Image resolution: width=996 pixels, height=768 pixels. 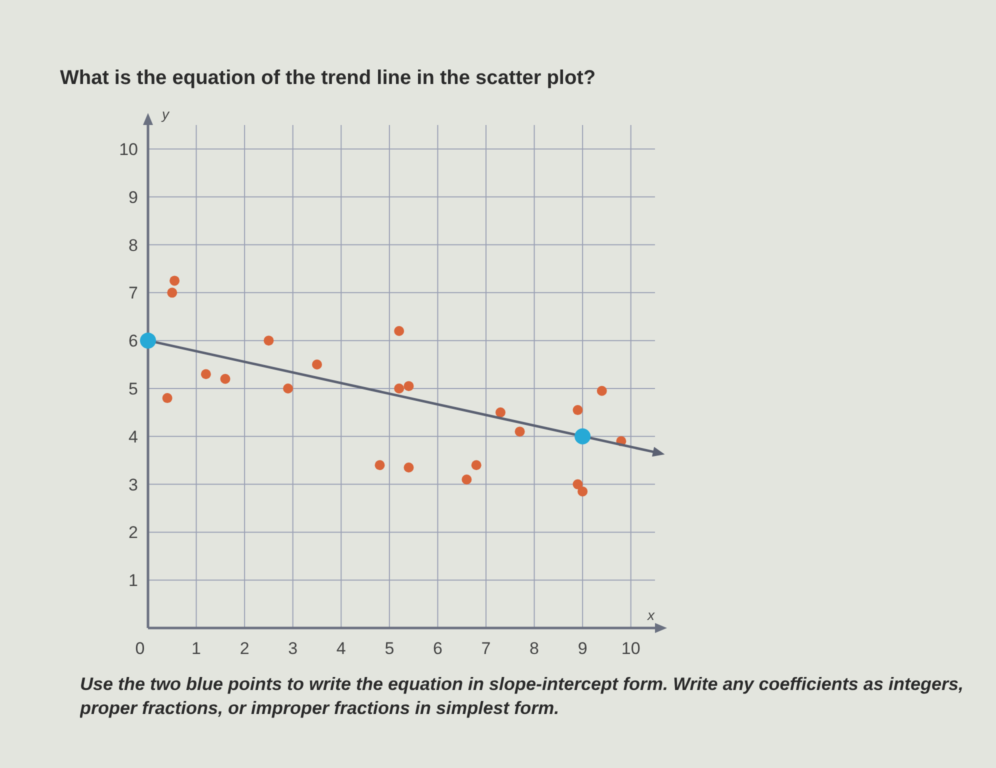 I want to click on x-tick-label: 1, so click(x=197, y=648).